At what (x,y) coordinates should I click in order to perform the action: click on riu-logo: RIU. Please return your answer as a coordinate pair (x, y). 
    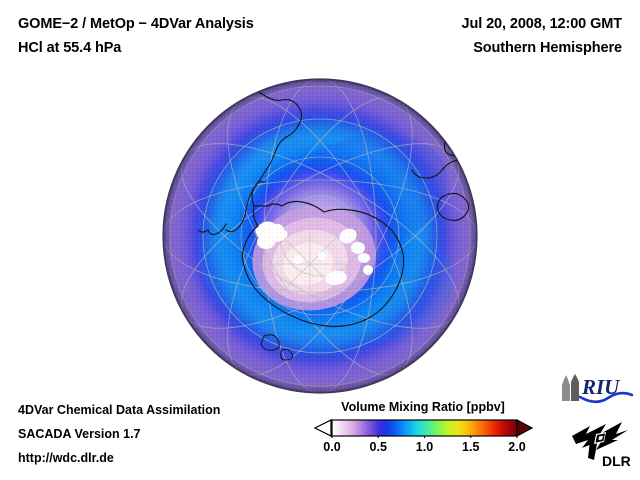
    Looking at the image, I should click on (596, 389).